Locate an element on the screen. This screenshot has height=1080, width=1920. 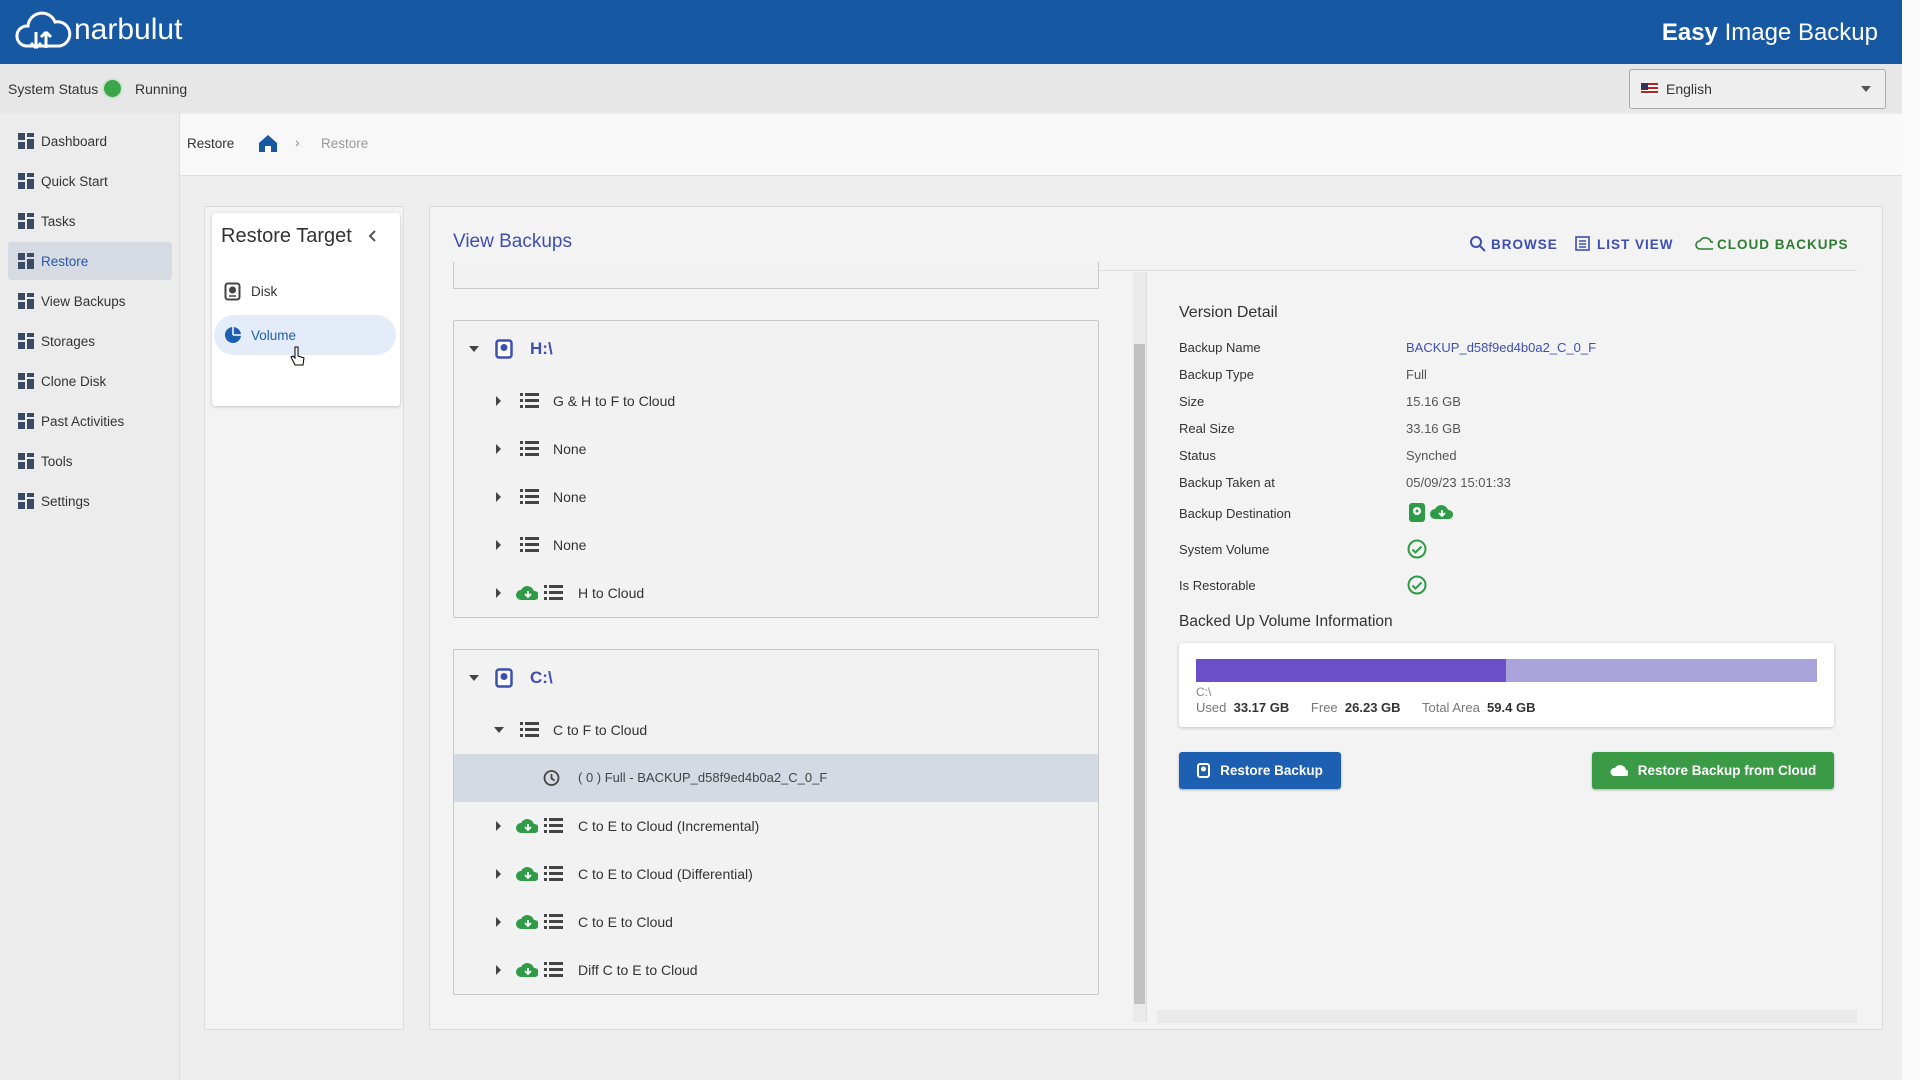
nav-label: Tools is located at coordinates (57, 461).